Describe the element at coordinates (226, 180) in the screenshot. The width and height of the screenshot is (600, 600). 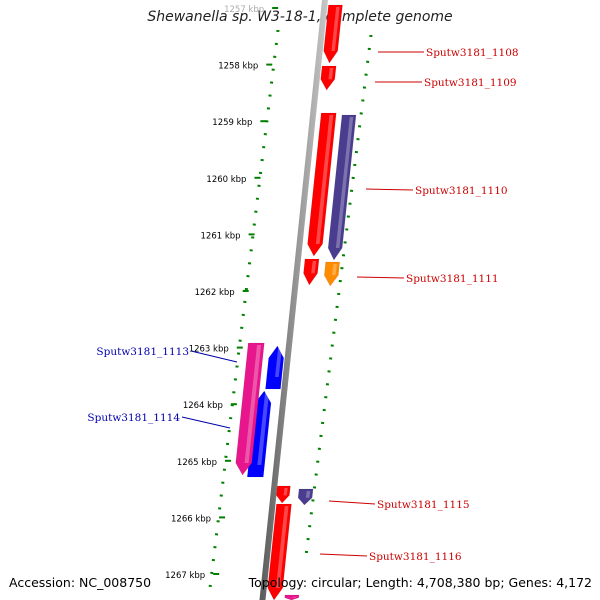
I see `ruler-label: 1260 kbp` at that location.